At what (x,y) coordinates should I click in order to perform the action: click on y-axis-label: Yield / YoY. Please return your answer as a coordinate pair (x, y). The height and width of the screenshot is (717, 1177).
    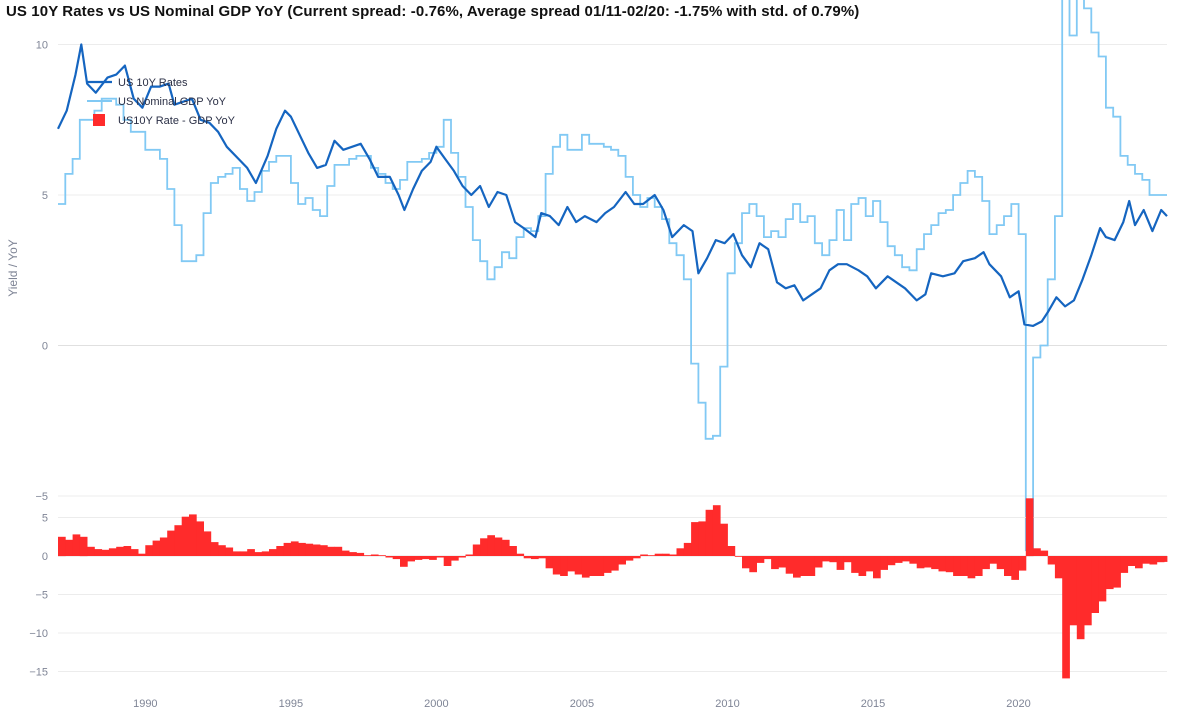
    Looking at the image, I should click on (13, 268).